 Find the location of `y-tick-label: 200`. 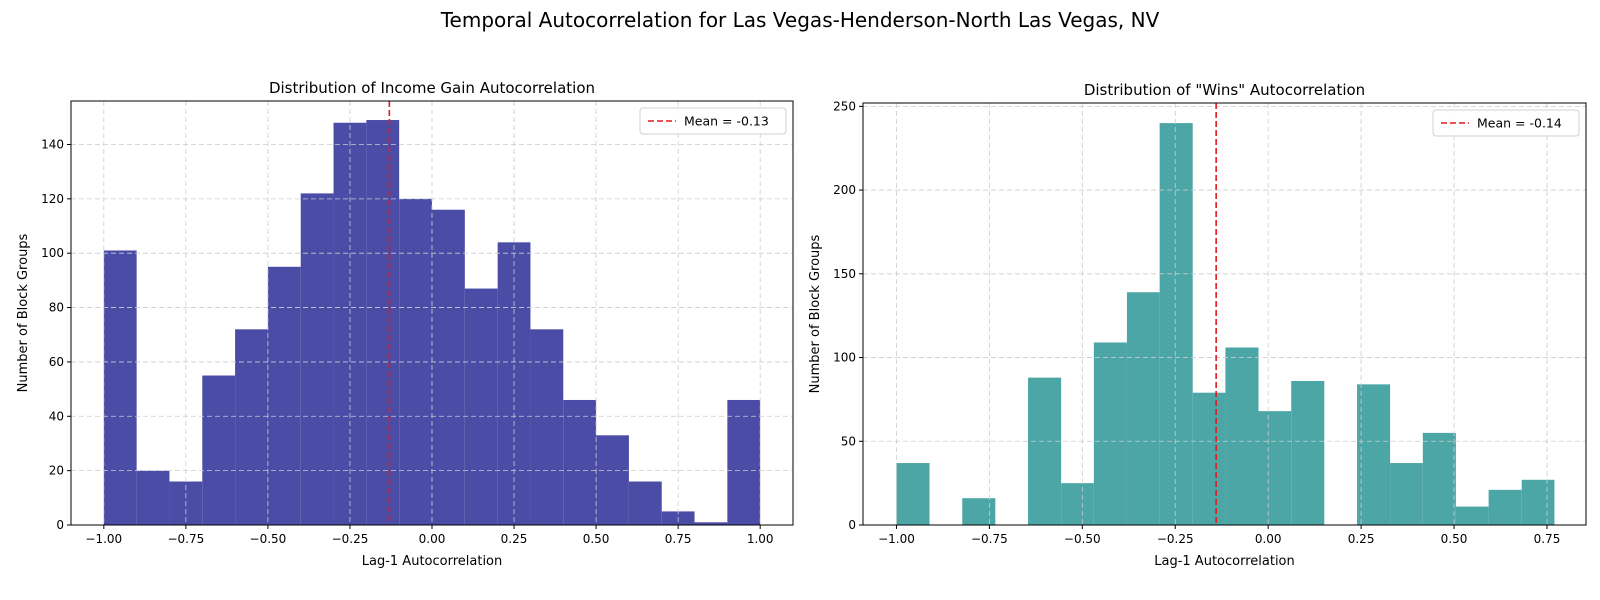

y-tick-label: 200 is located at coordinates (844, 190).